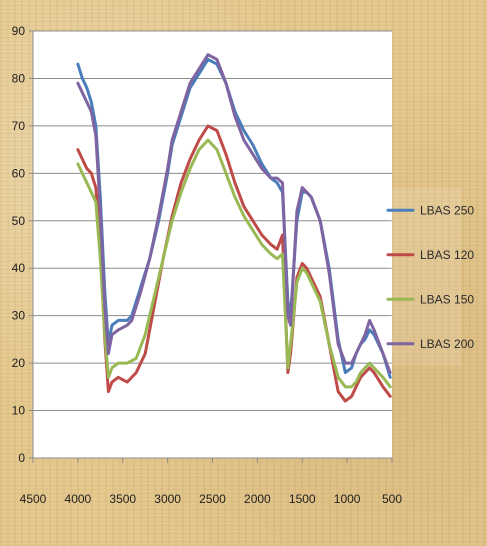 The image size is (487, 546). Describe the element at coordinates (19, 173) in the screenshot. I see `y-tick-label: 60` at that location.